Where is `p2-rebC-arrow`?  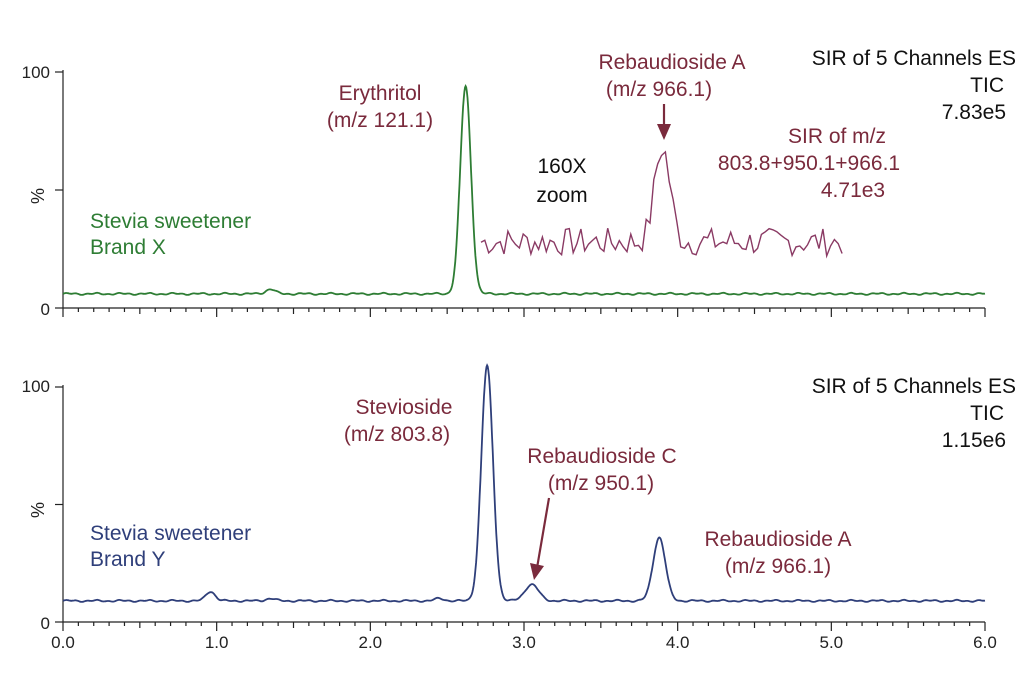
p2-rebC-arrow is located at coordinates (543, 533).